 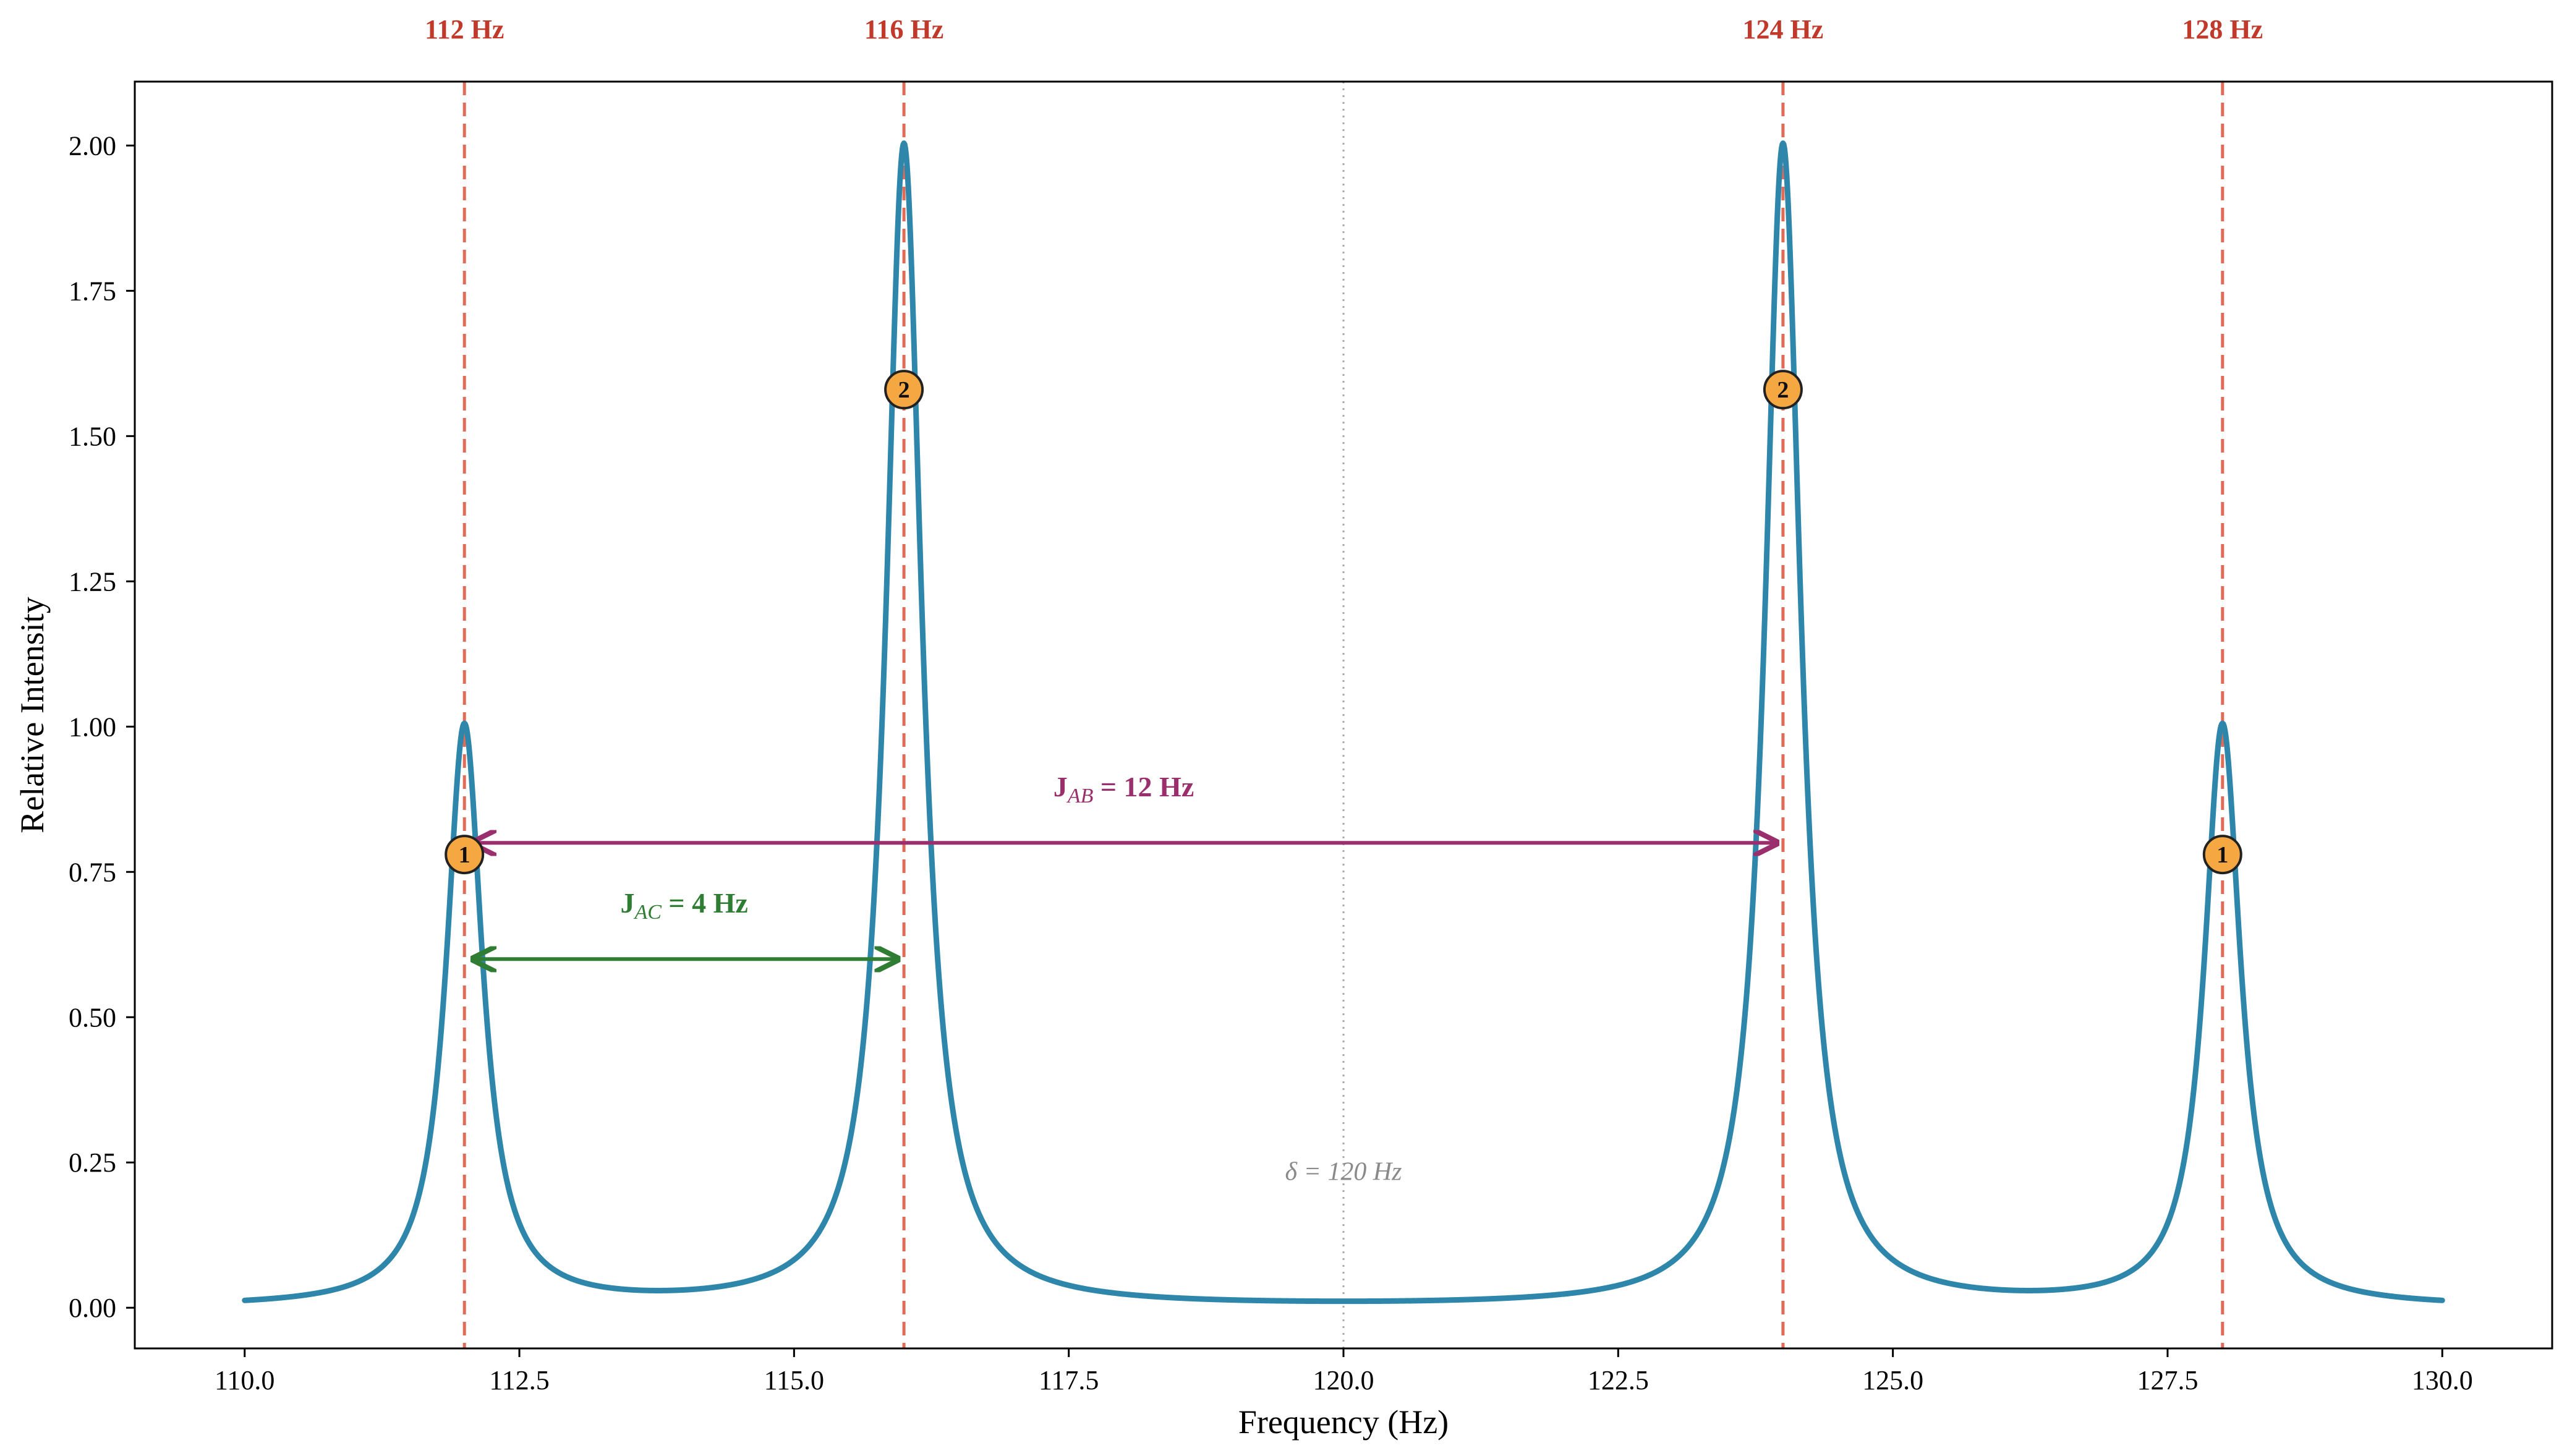 I want to click on multiplicity-label-3: 1, so click(x=2222, y=855).